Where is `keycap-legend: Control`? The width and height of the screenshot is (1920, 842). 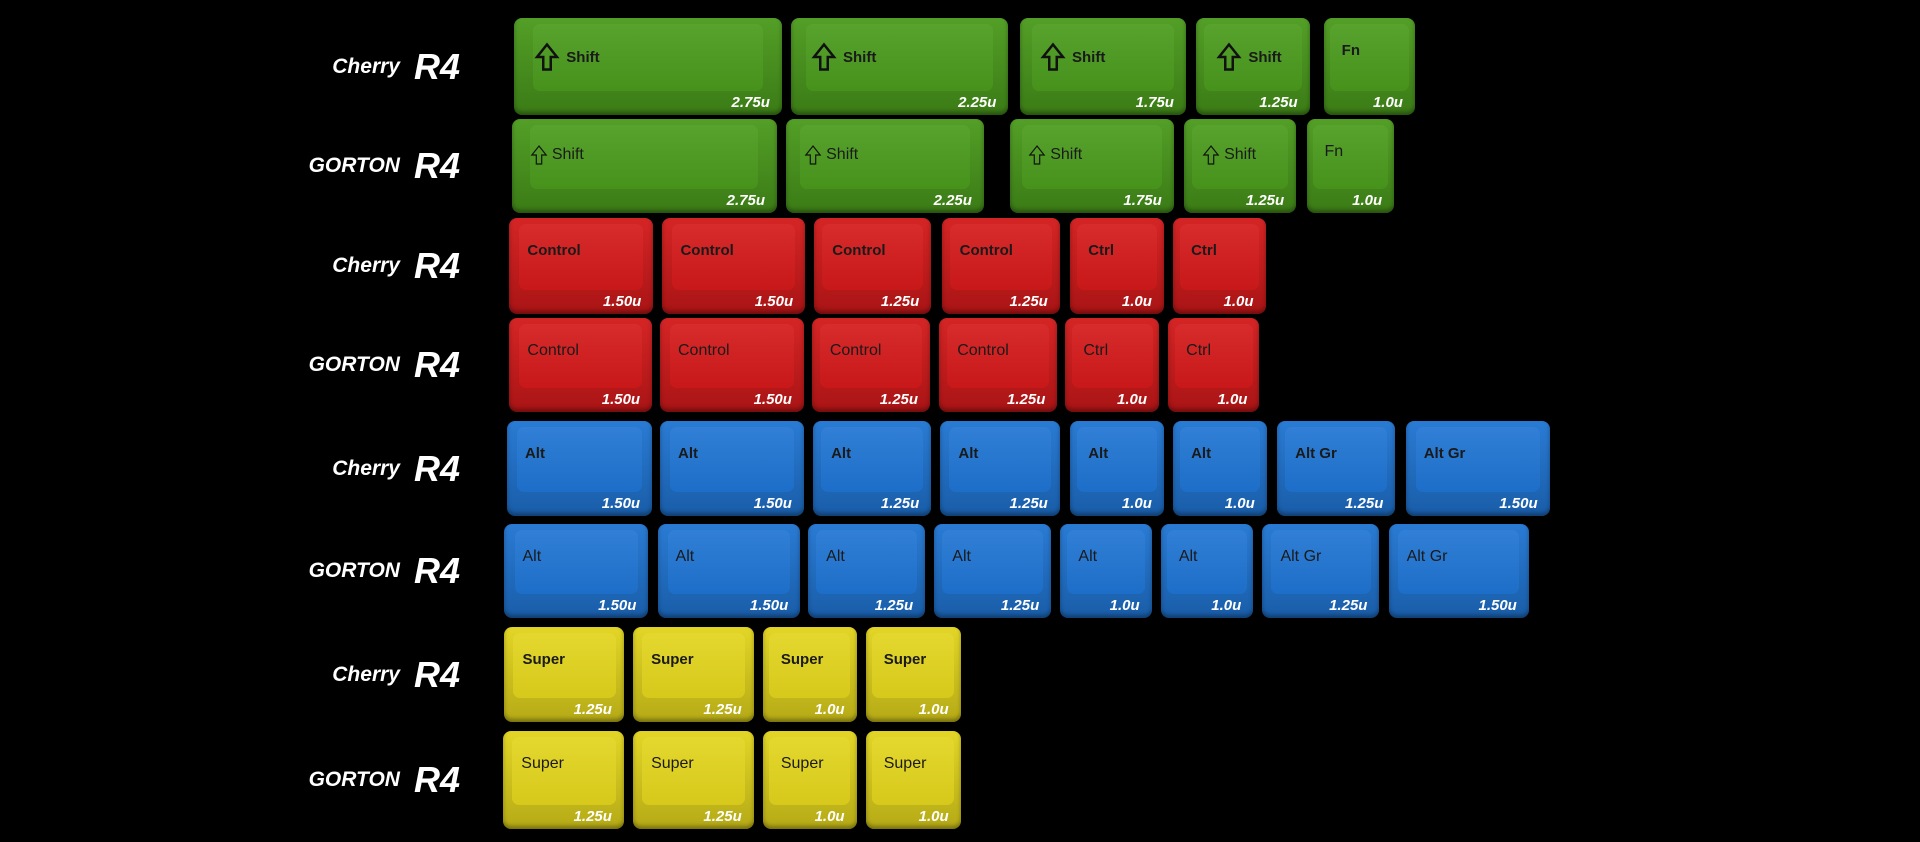 keycap-legend: Control is located at coordinates (856, 351).